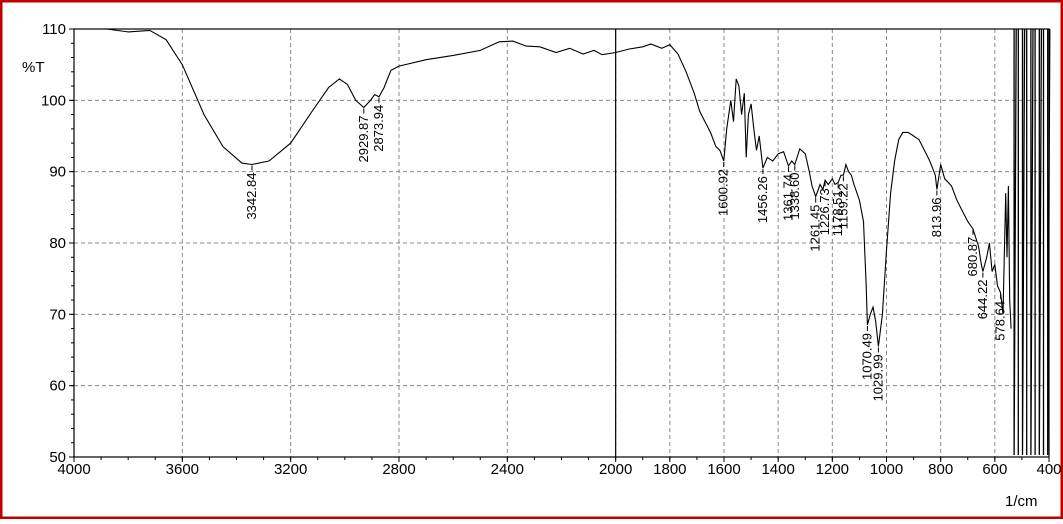 This screenshot has width=1063, height=524. Describe the element at coordinates (57, 314) in the screenshot. I see `y-tick-label: 70` at that location.